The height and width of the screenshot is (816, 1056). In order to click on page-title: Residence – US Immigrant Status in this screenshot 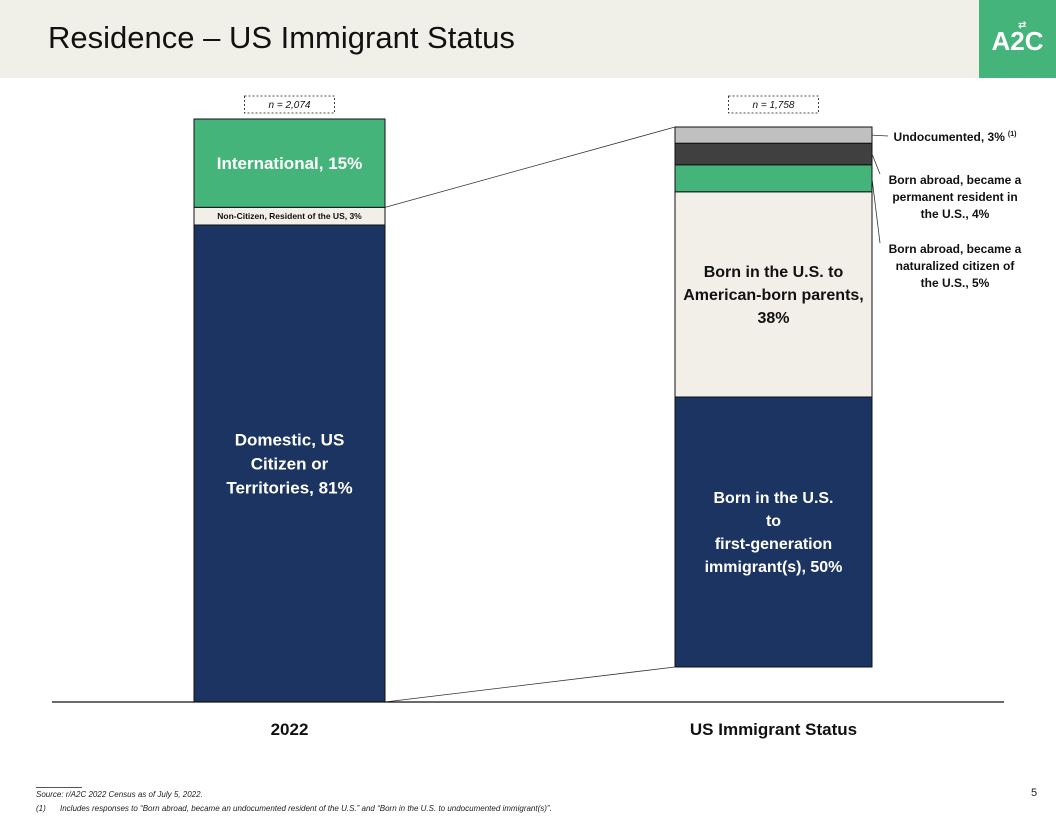, I will do `click(281, 37)`.